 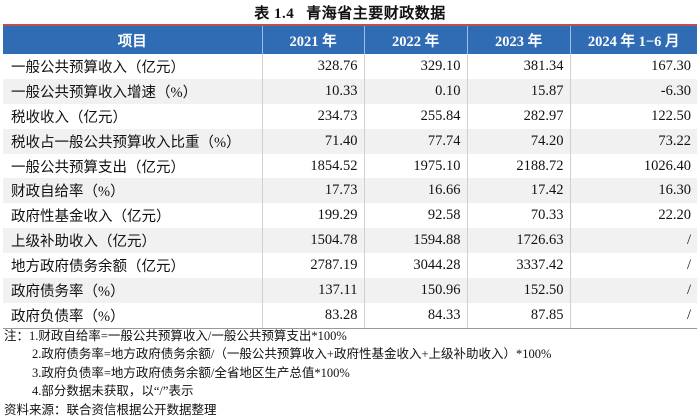 What do you see at coordinates (518, 315) in the screenshot?
I see `cell-value: 87.85` at bounding box center [518, 315].